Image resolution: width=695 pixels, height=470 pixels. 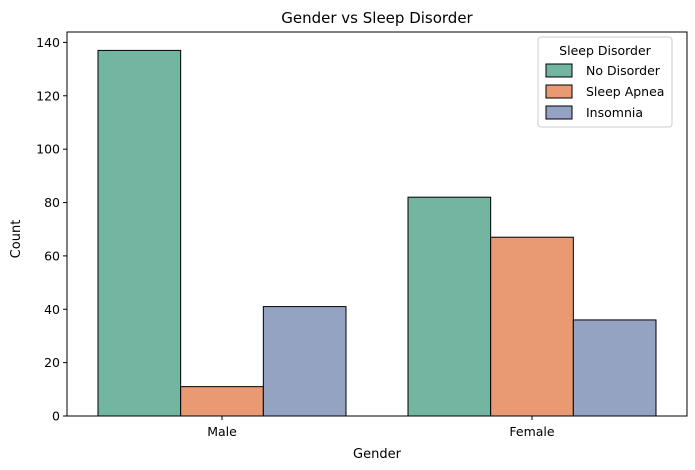 I want to click on y-tick-label: 80, so click(x=52, y=202).